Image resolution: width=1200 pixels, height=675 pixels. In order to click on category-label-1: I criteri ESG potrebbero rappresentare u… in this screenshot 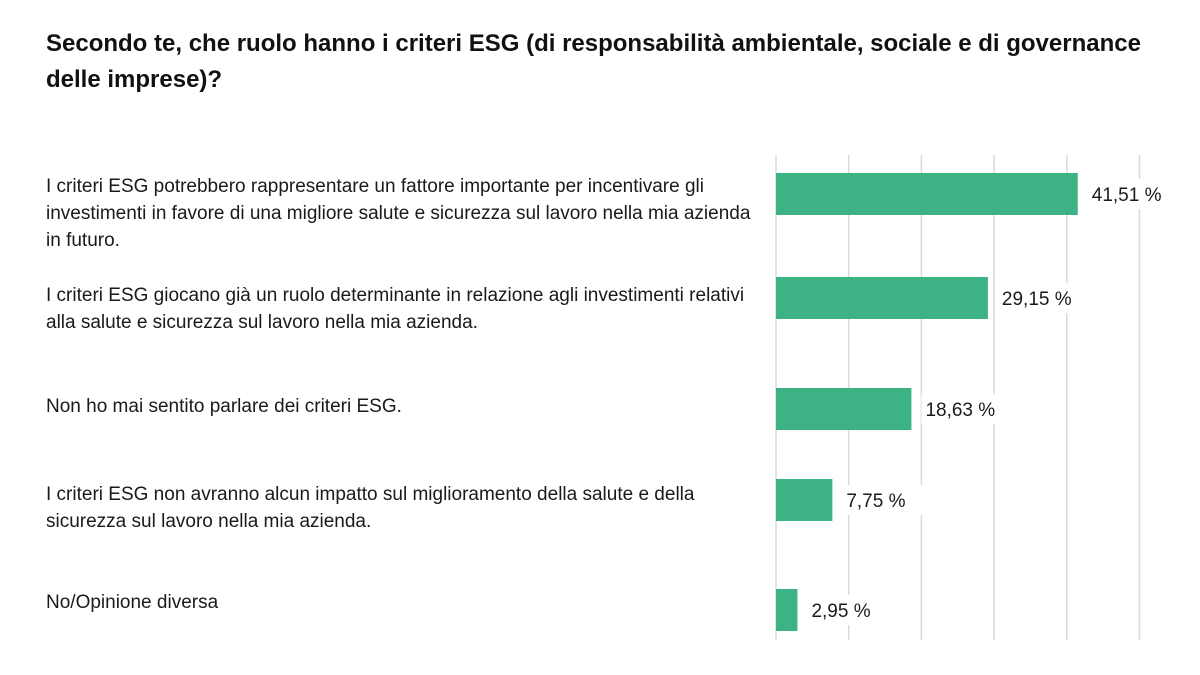, I will do `click(398, 213)`.